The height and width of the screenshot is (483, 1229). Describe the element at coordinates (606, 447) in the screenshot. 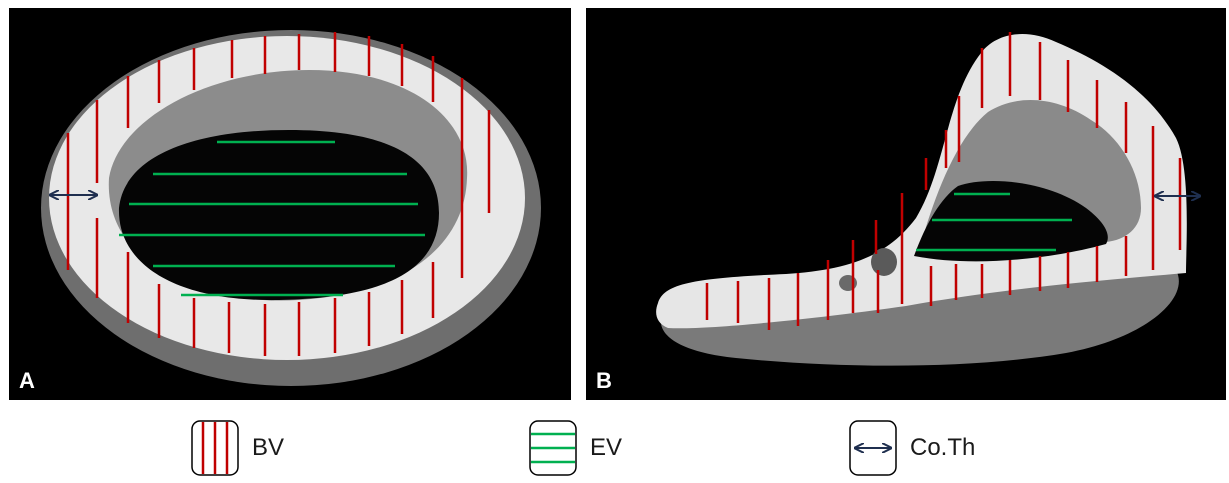

I see `legend-label-ev: EV` at that location.